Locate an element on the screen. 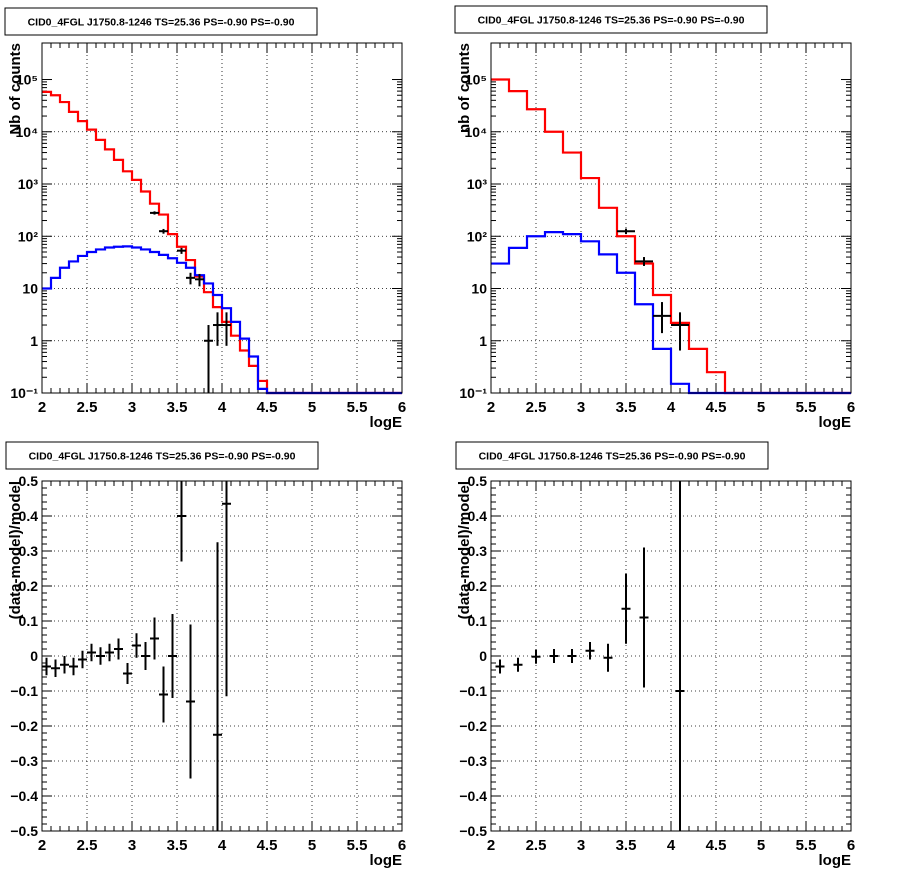 The height and width of the screenshot is (875, 898). y-tick-label: 0.5 is located at coordinates (29, 481).